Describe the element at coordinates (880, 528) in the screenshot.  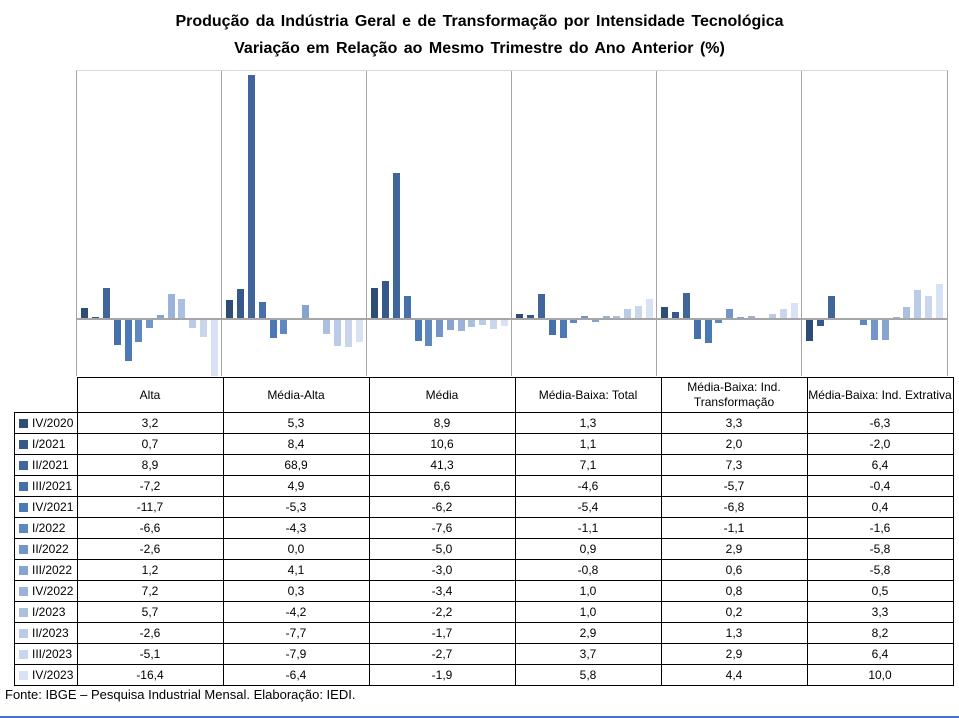
I see `table-value-cell: -1,6` at that location.